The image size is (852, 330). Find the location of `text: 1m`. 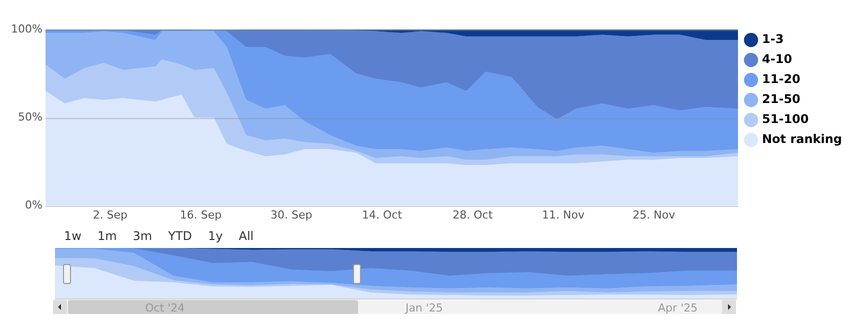

text: 1m is located at coordinates (107, 236).